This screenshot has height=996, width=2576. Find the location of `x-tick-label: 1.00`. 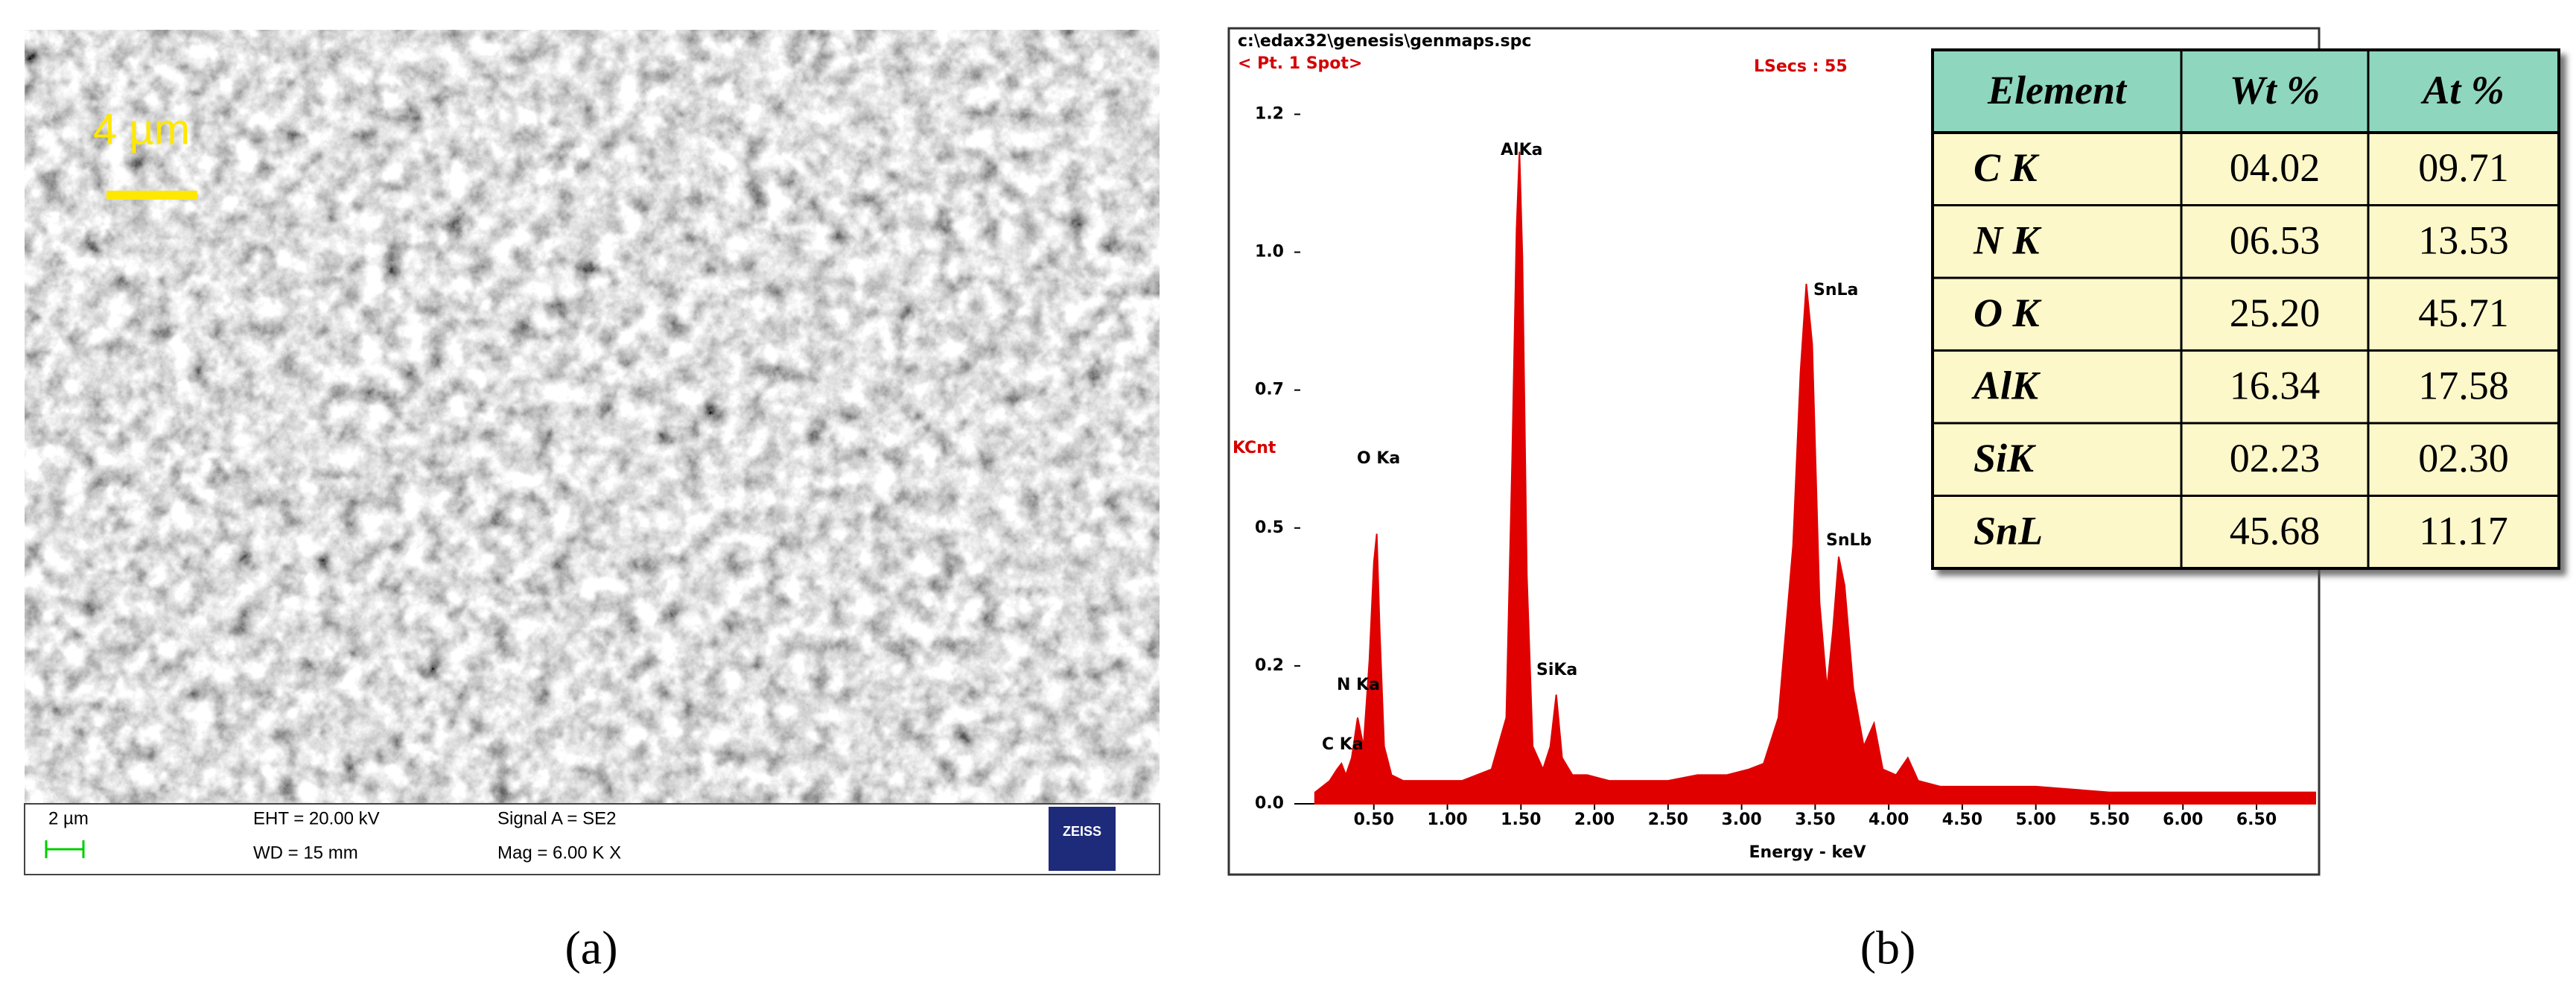

x-tick-label: 1.00 is located at coordinates (1447, 820).